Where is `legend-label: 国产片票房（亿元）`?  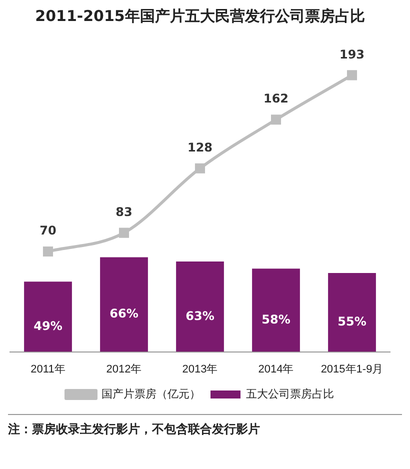
legend-label: 国产片票房（亿元） is located at coordinates (151, 394).